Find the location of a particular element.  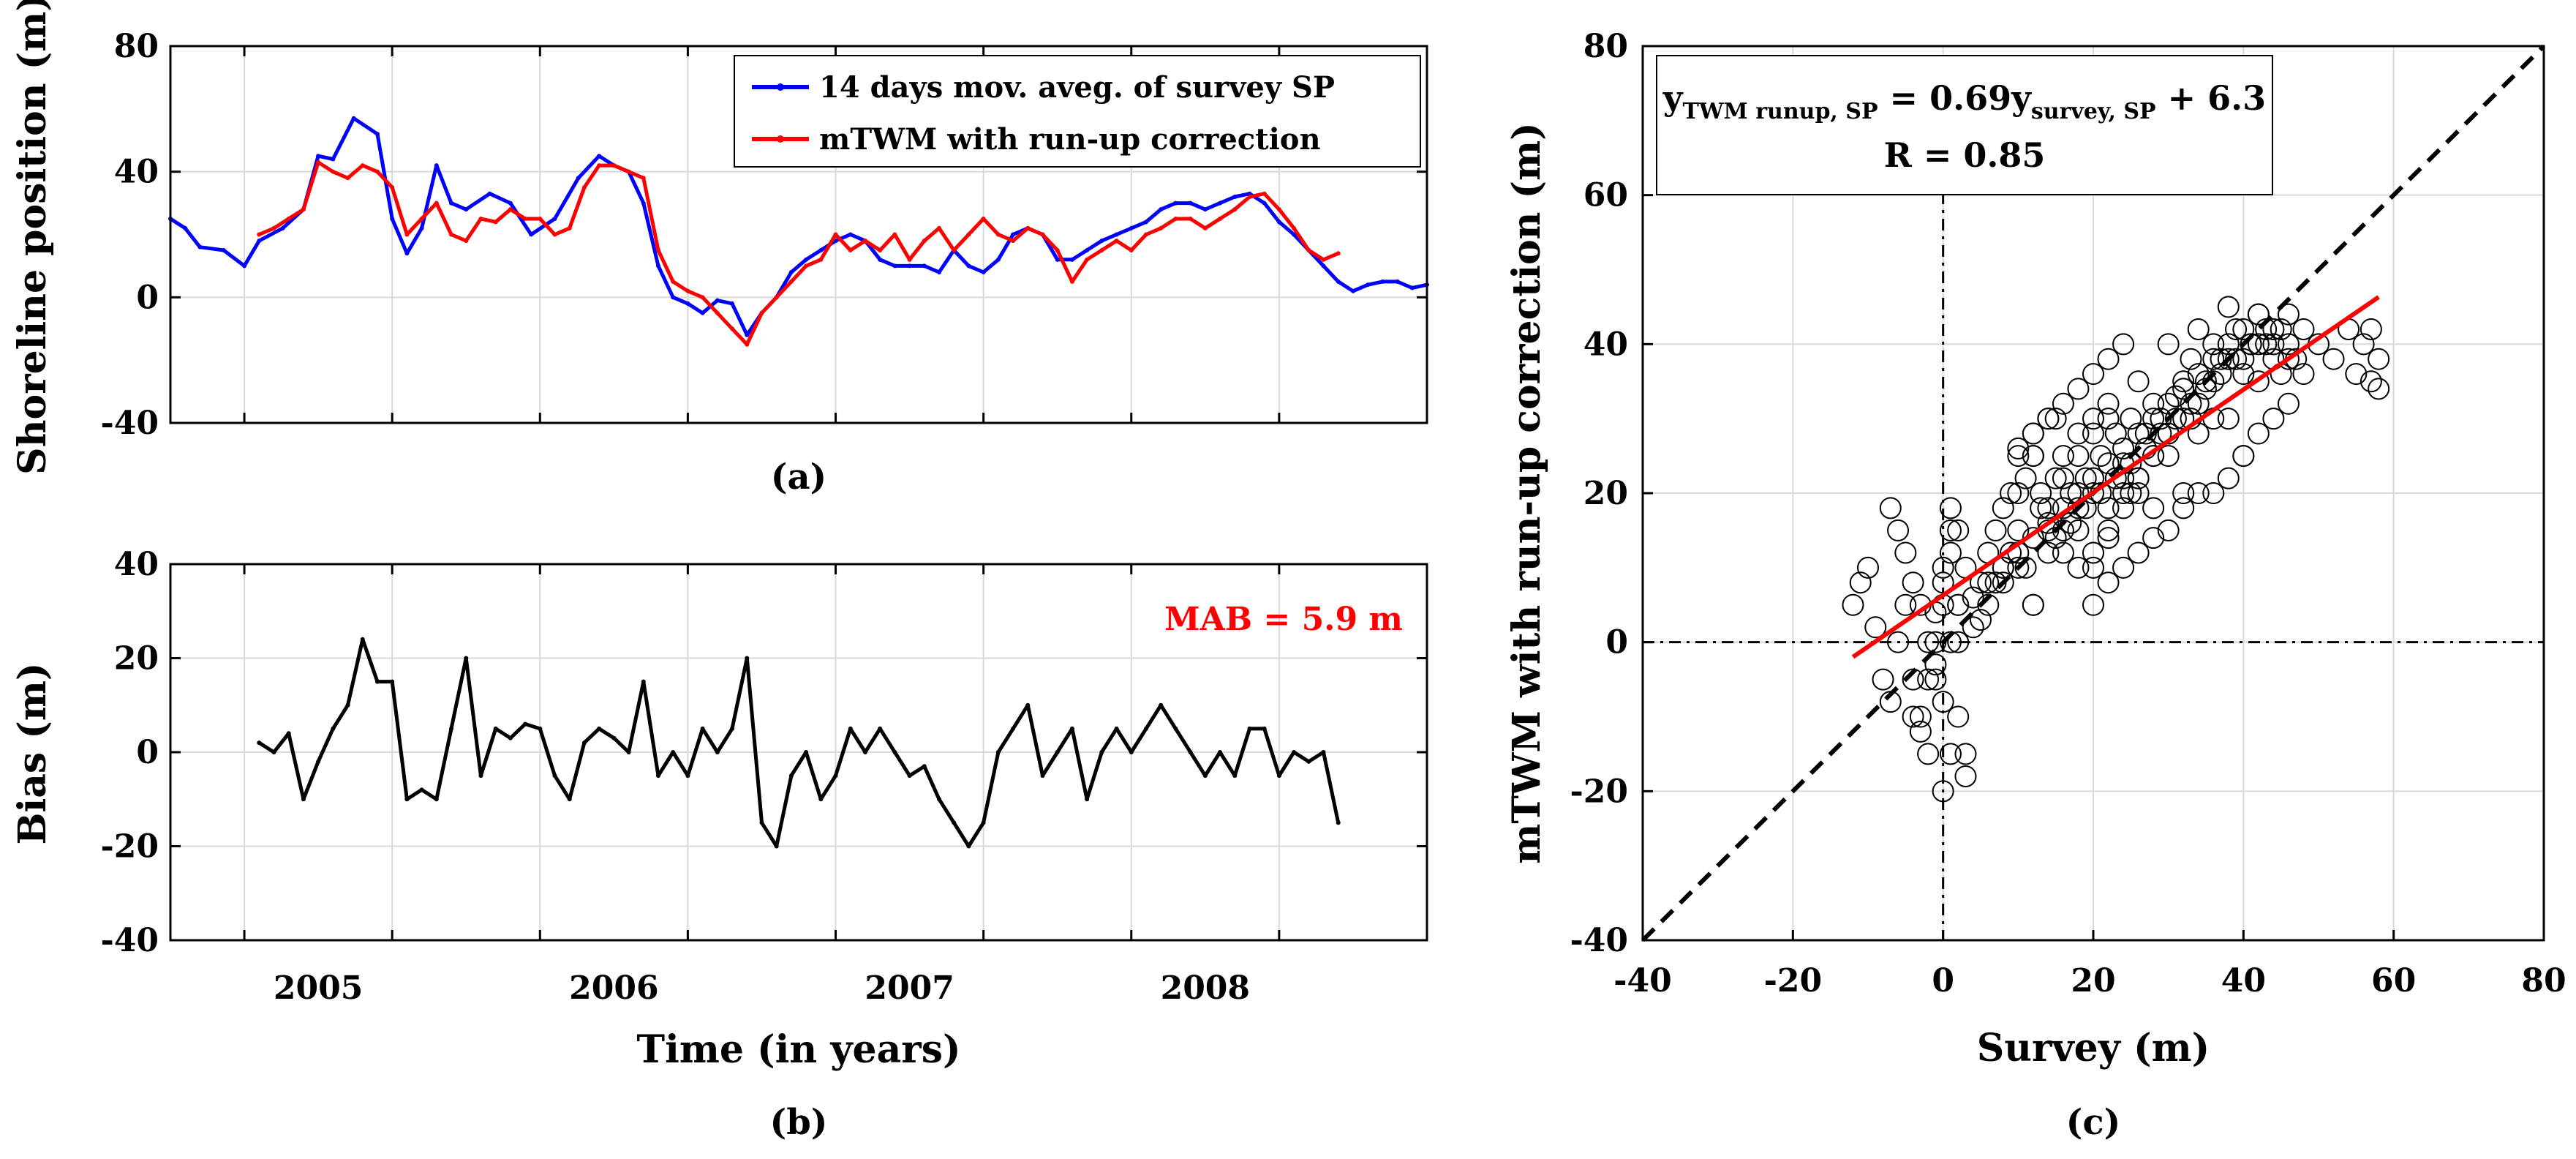

y-tick-label: -40 is located at coordinates (130, 424).